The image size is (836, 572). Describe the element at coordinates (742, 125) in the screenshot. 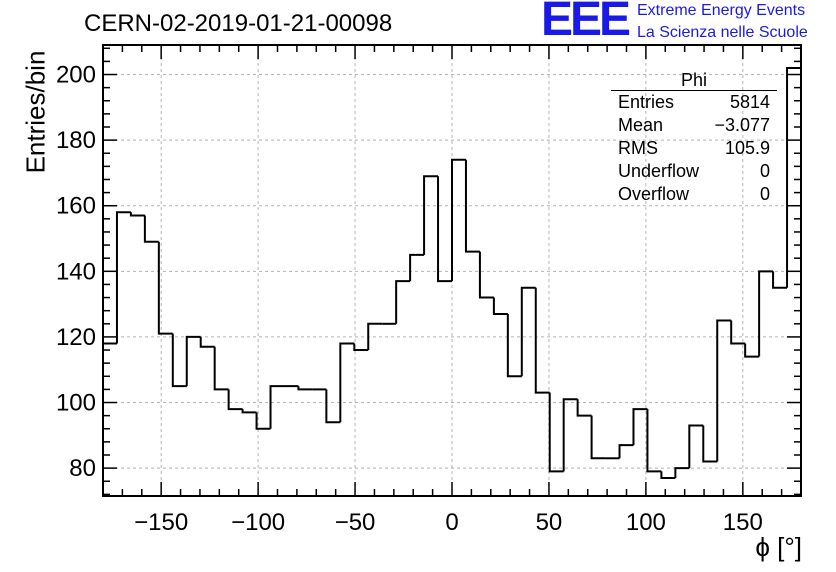

I see `stats-value: −3.077` at that location.